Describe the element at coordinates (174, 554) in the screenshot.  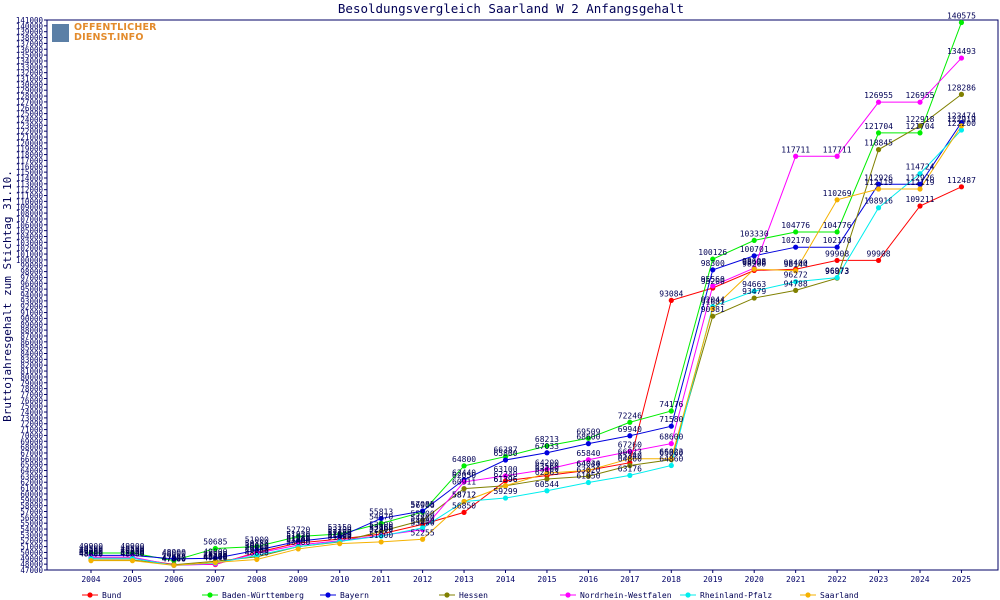
I see `data-label: 48600` at that location.